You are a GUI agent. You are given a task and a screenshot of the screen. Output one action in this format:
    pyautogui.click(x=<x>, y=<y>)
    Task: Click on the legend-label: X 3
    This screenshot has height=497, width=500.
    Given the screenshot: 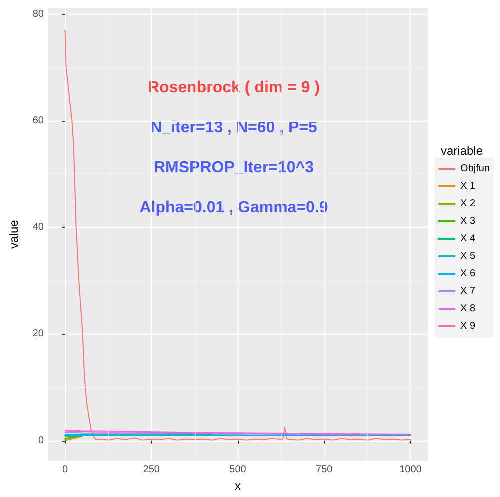 What is the action you would take?
    pyautogui.click(x=468, y=221)
    